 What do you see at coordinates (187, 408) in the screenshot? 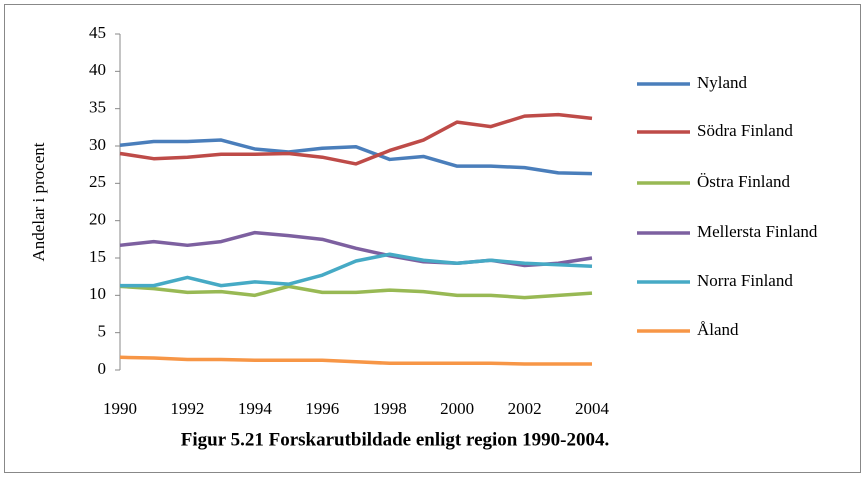
I see `x-tick-label: 1992` at bounding box center [187, 408].